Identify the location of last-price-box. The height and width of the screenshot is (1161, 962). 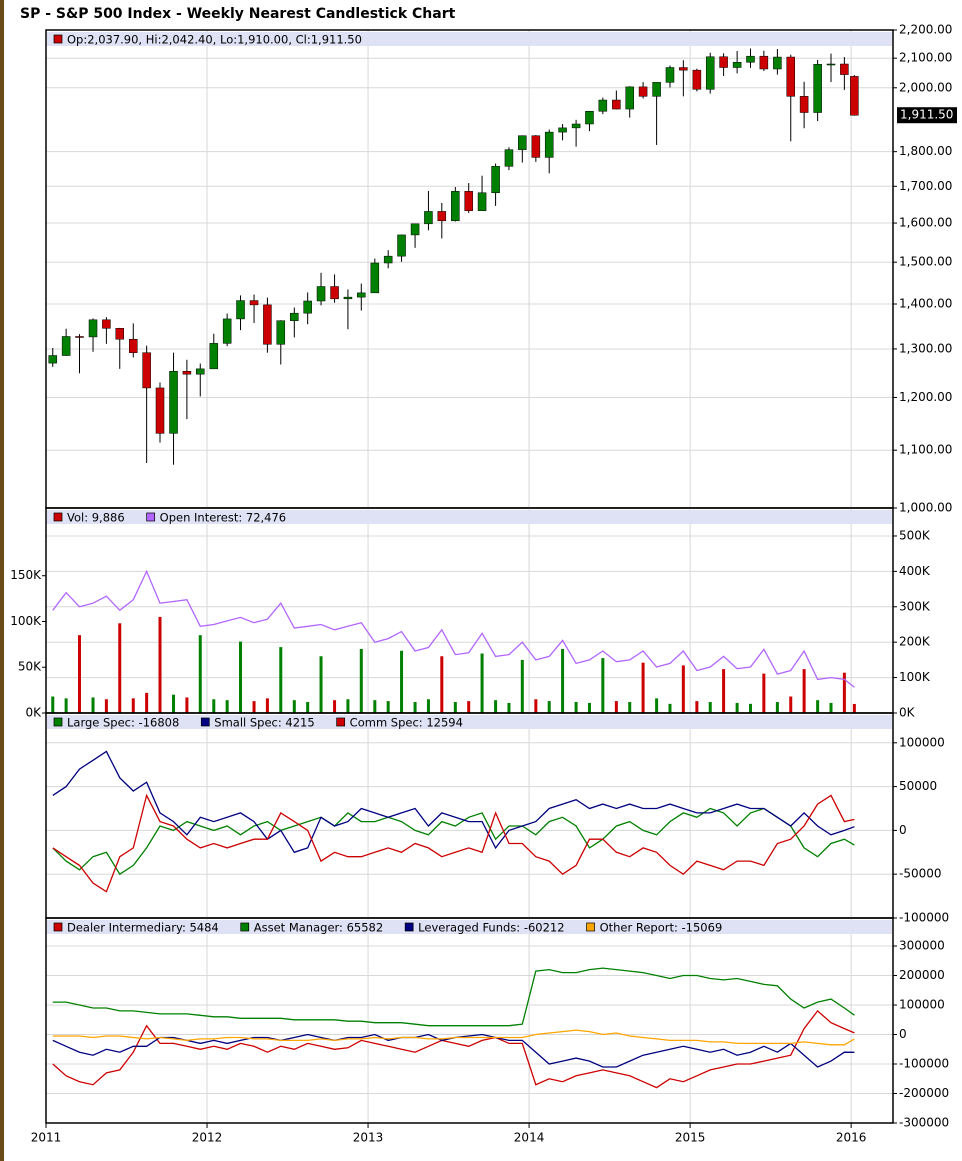
(927, 115).